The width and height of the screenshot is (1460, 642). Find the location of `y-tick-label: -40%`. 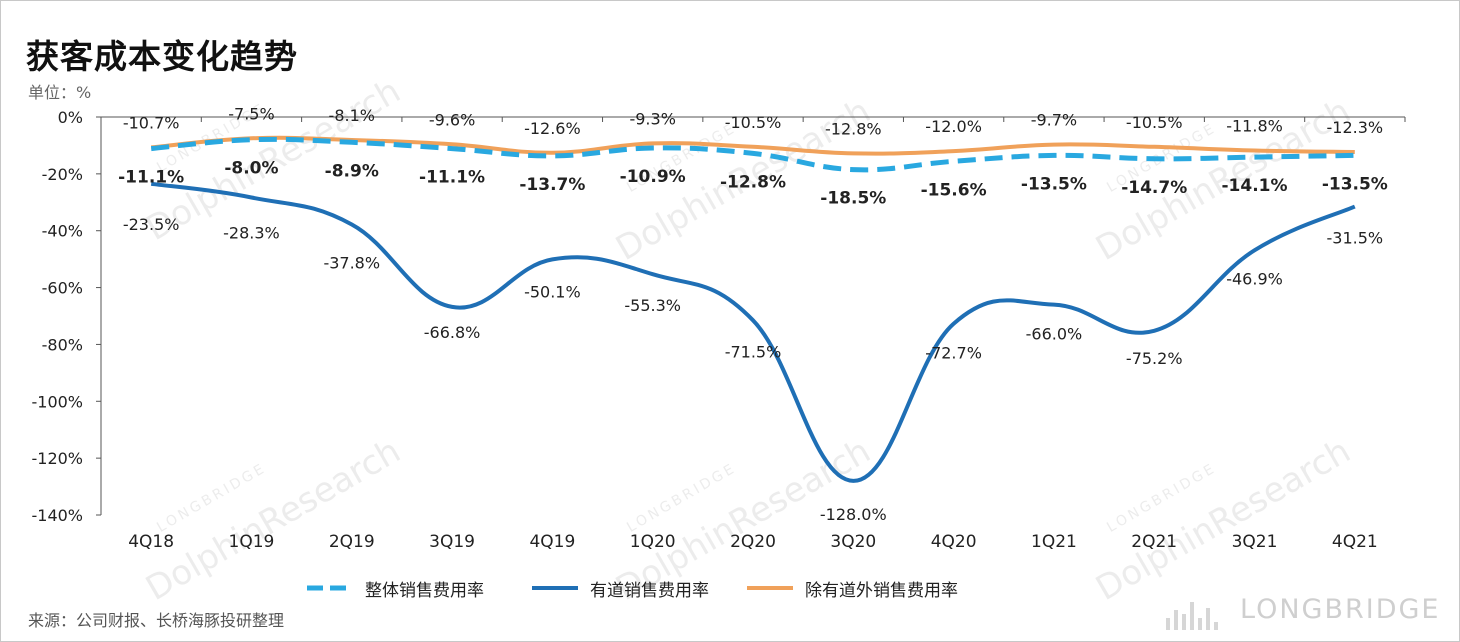

y-tick-label: -40% is located at coordinates (62, 231).